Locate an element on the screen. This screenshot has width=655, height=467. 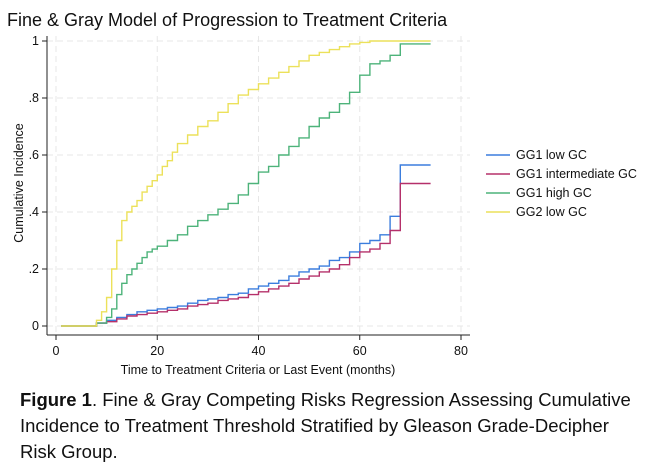
y-tick-label-4: .8 is located at coordinates (34, 98).